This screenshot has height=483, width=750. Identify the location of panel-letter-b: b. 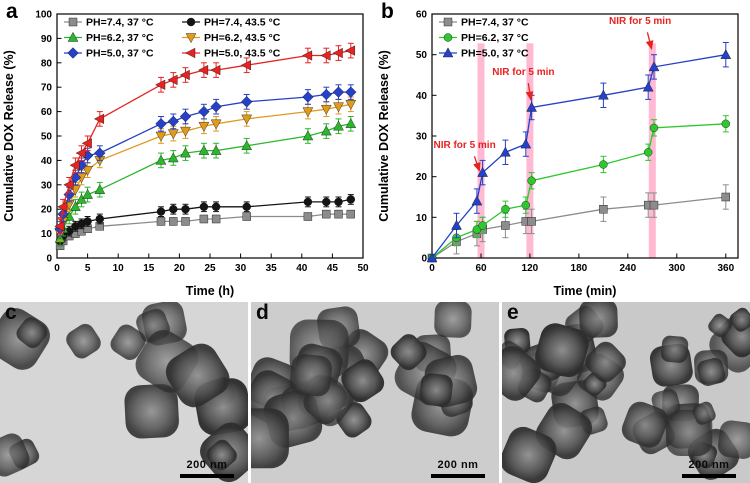
(387, 11).